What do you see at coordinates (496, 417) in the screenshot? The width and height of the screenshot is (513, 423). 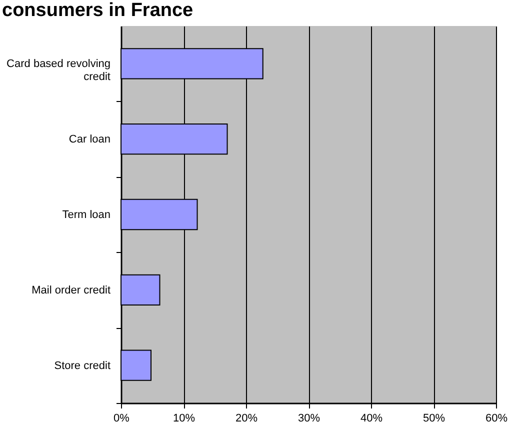 I see `x-tick-label: 60%` at bounding box center [496, 417].